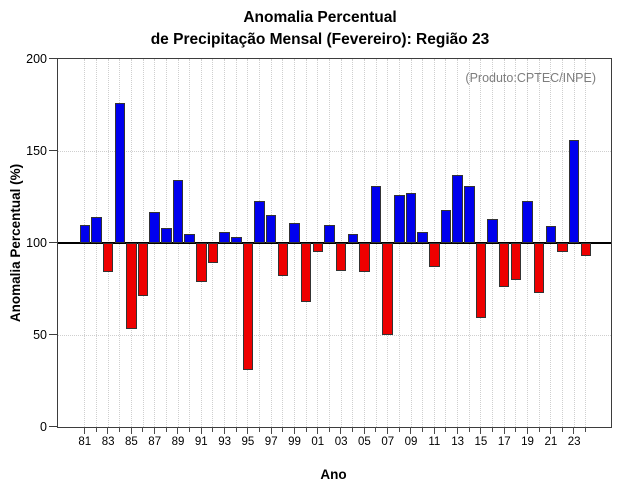  I want to click on bar-1983, so click(108, 258).